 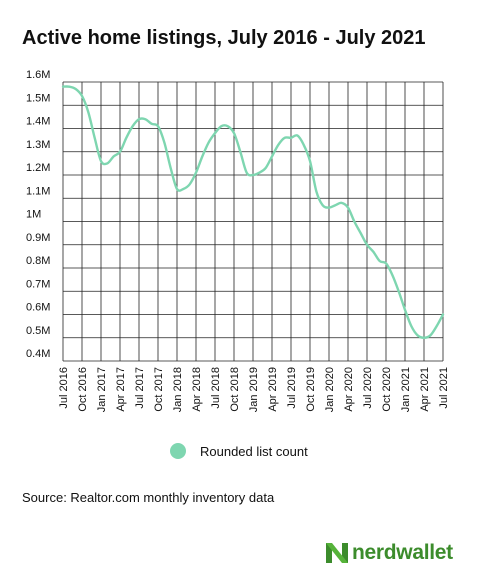 What do you see at coordinates (159, 389) in the screenshot?
I see `x-tick-label: Oct 2017` at bounding box center [159, 389].